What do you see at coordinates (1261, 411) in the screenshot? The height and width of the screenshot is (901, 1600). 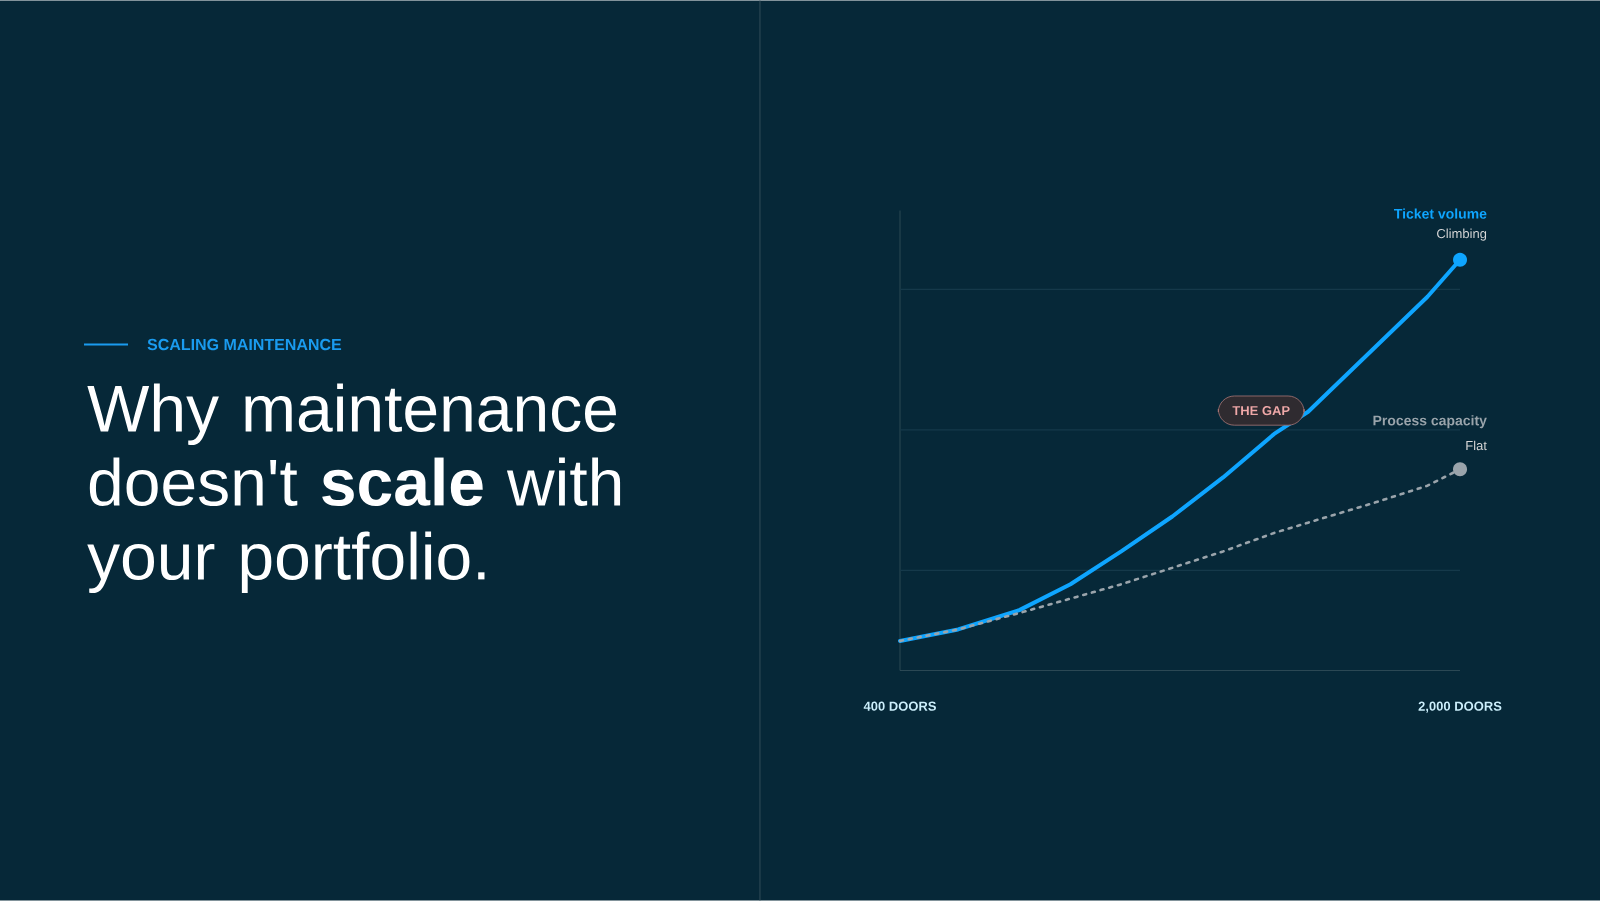 I see `annotation: THE GAP` at bounding box center [1261, 411].